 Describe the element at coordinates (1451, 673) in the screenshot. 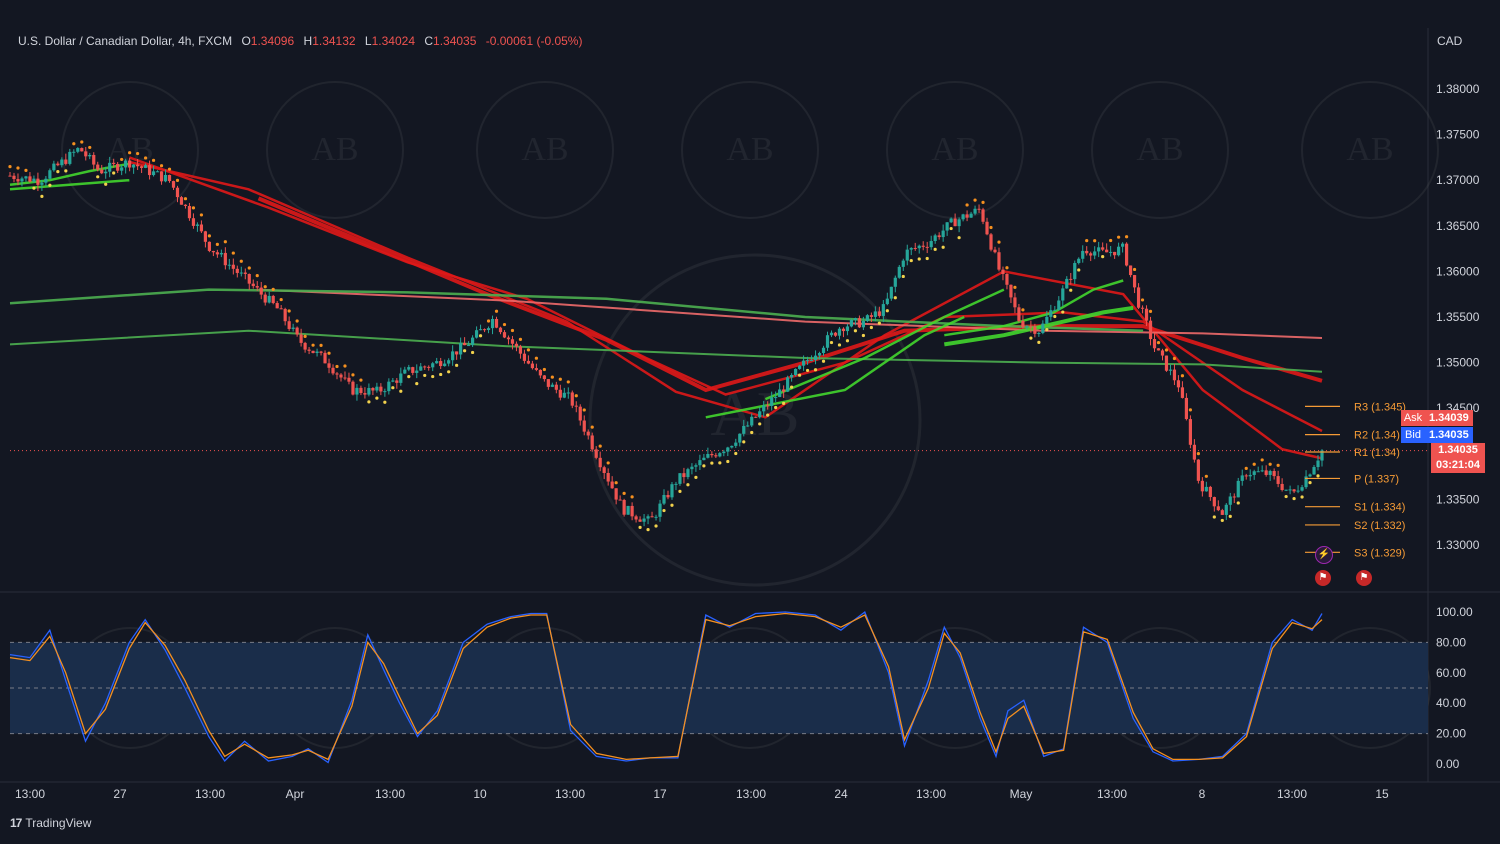

I see `stochastic-tick-label: 60.00` at that location.